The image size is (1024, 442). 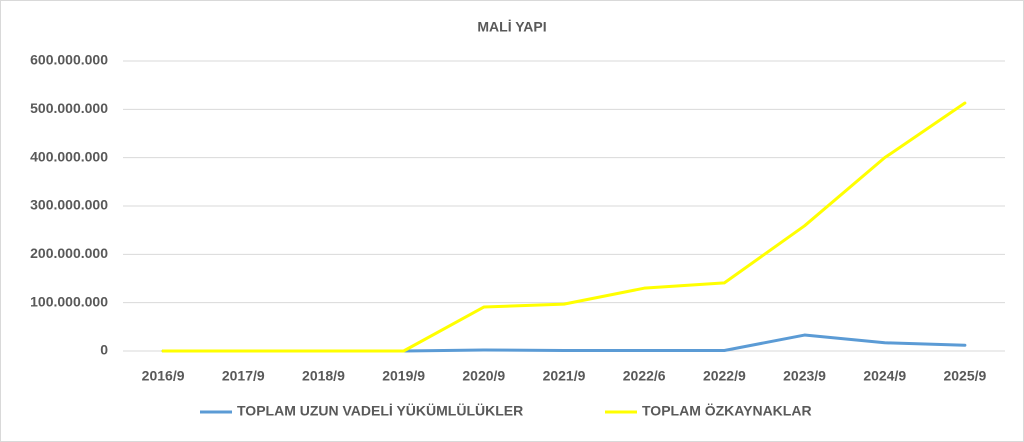 What do you see at coordinates (804, 376) in the screenshot?
I see `x-tick-label: 2023/9` at bounding box center [804, 376].